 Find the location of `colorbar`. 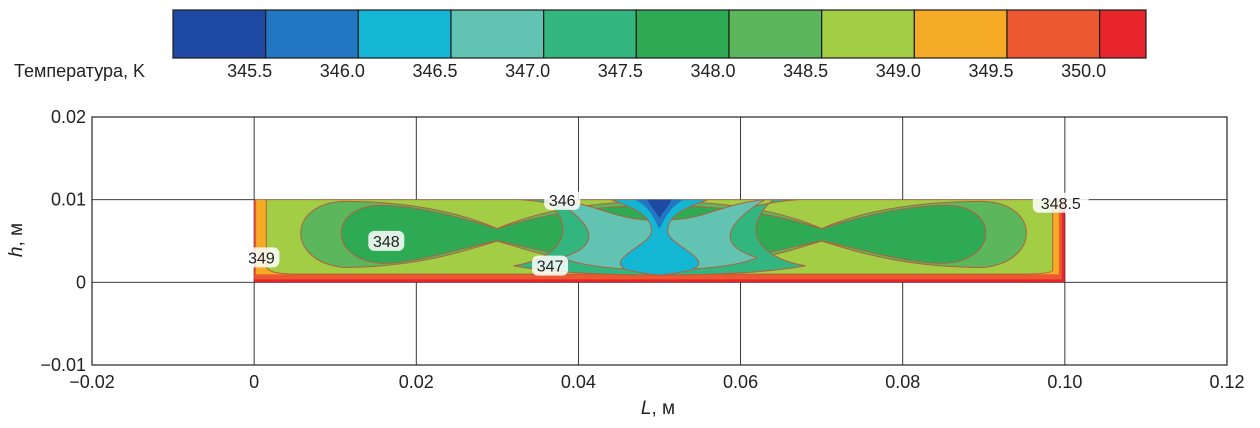

colorbar is located at coordinates (659, 34).